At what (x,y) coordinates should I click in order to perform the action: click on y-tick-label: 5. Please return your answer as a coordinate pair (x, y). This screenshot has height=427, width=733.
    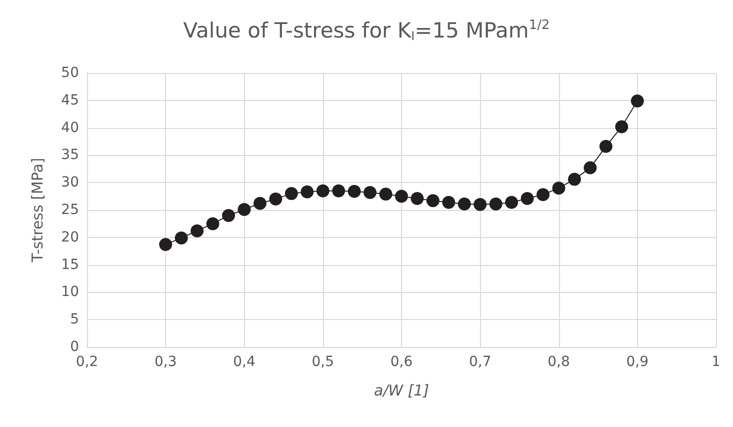
    Looking at the image, I should click on (74, 320).